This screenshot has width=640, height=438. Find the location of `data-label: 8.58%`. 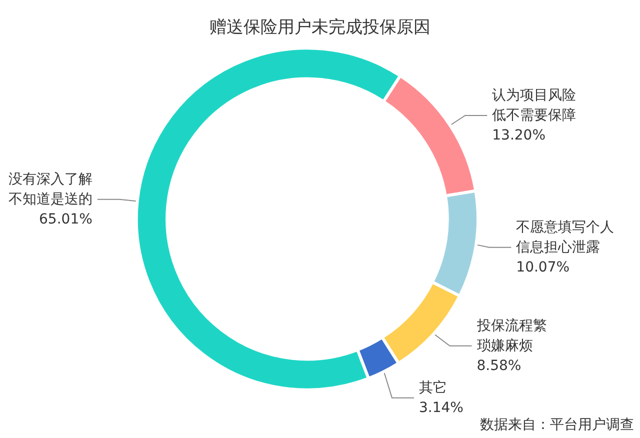

data-label: 8.58% is located at coordinates (499, 366).